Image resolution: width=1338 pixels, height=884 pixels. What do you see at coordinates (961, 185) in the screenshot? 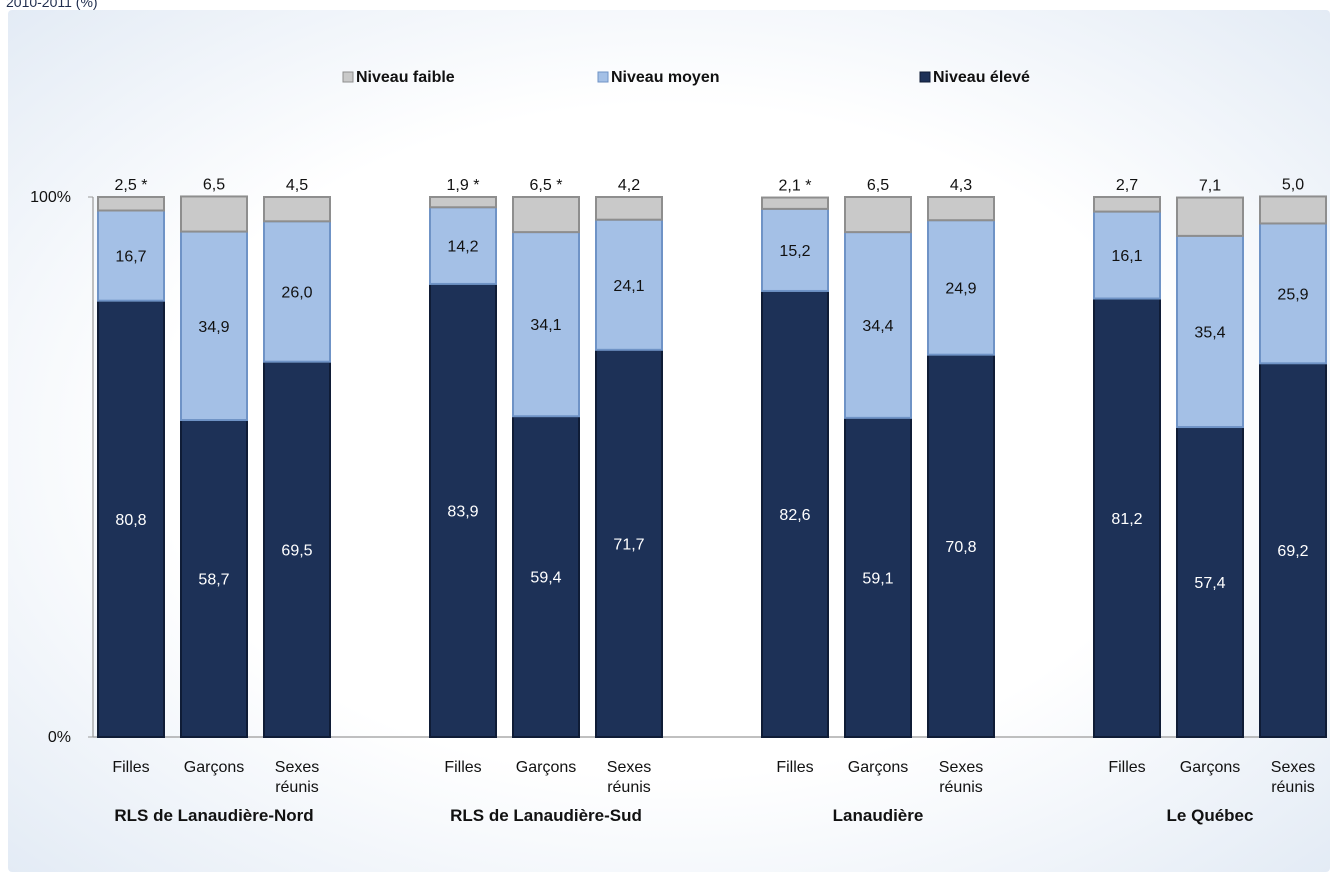
I see `data-label-faible: 4,3` at bounding box center [961, 185].